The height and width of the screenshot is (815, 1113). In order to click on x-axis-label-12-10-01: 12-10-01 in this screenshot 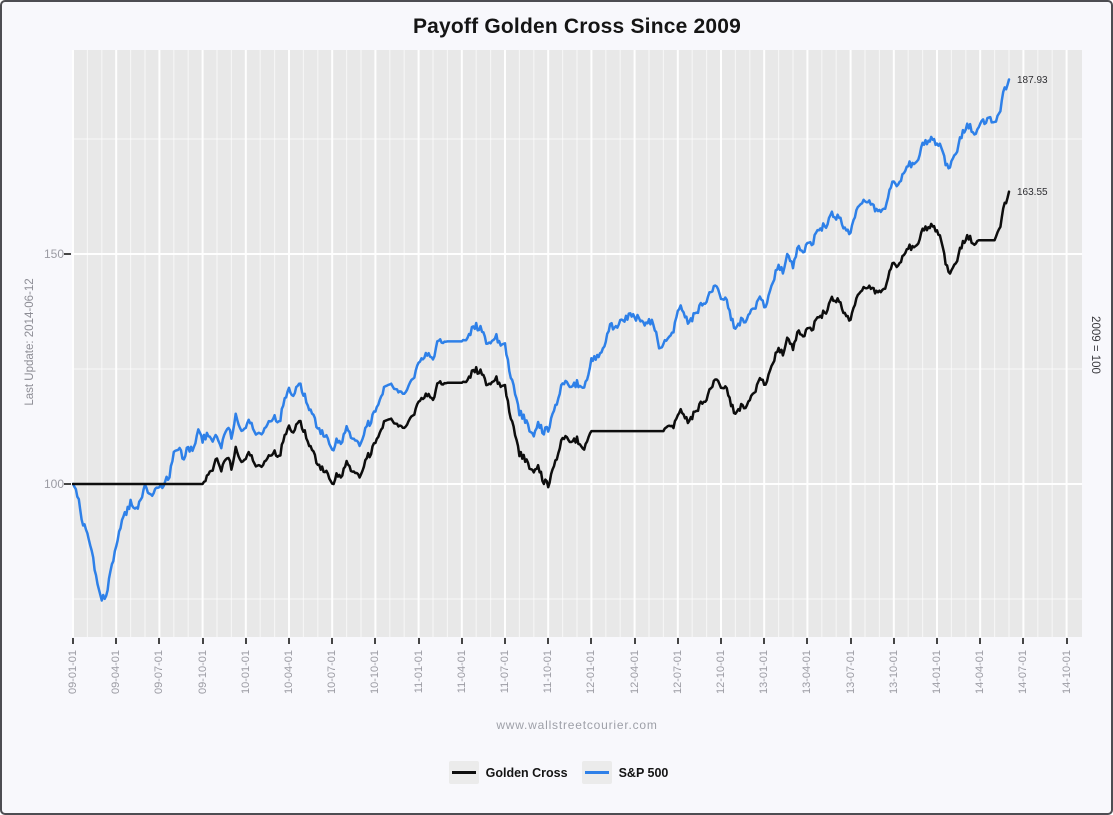, I will do `click(721, 672)`.